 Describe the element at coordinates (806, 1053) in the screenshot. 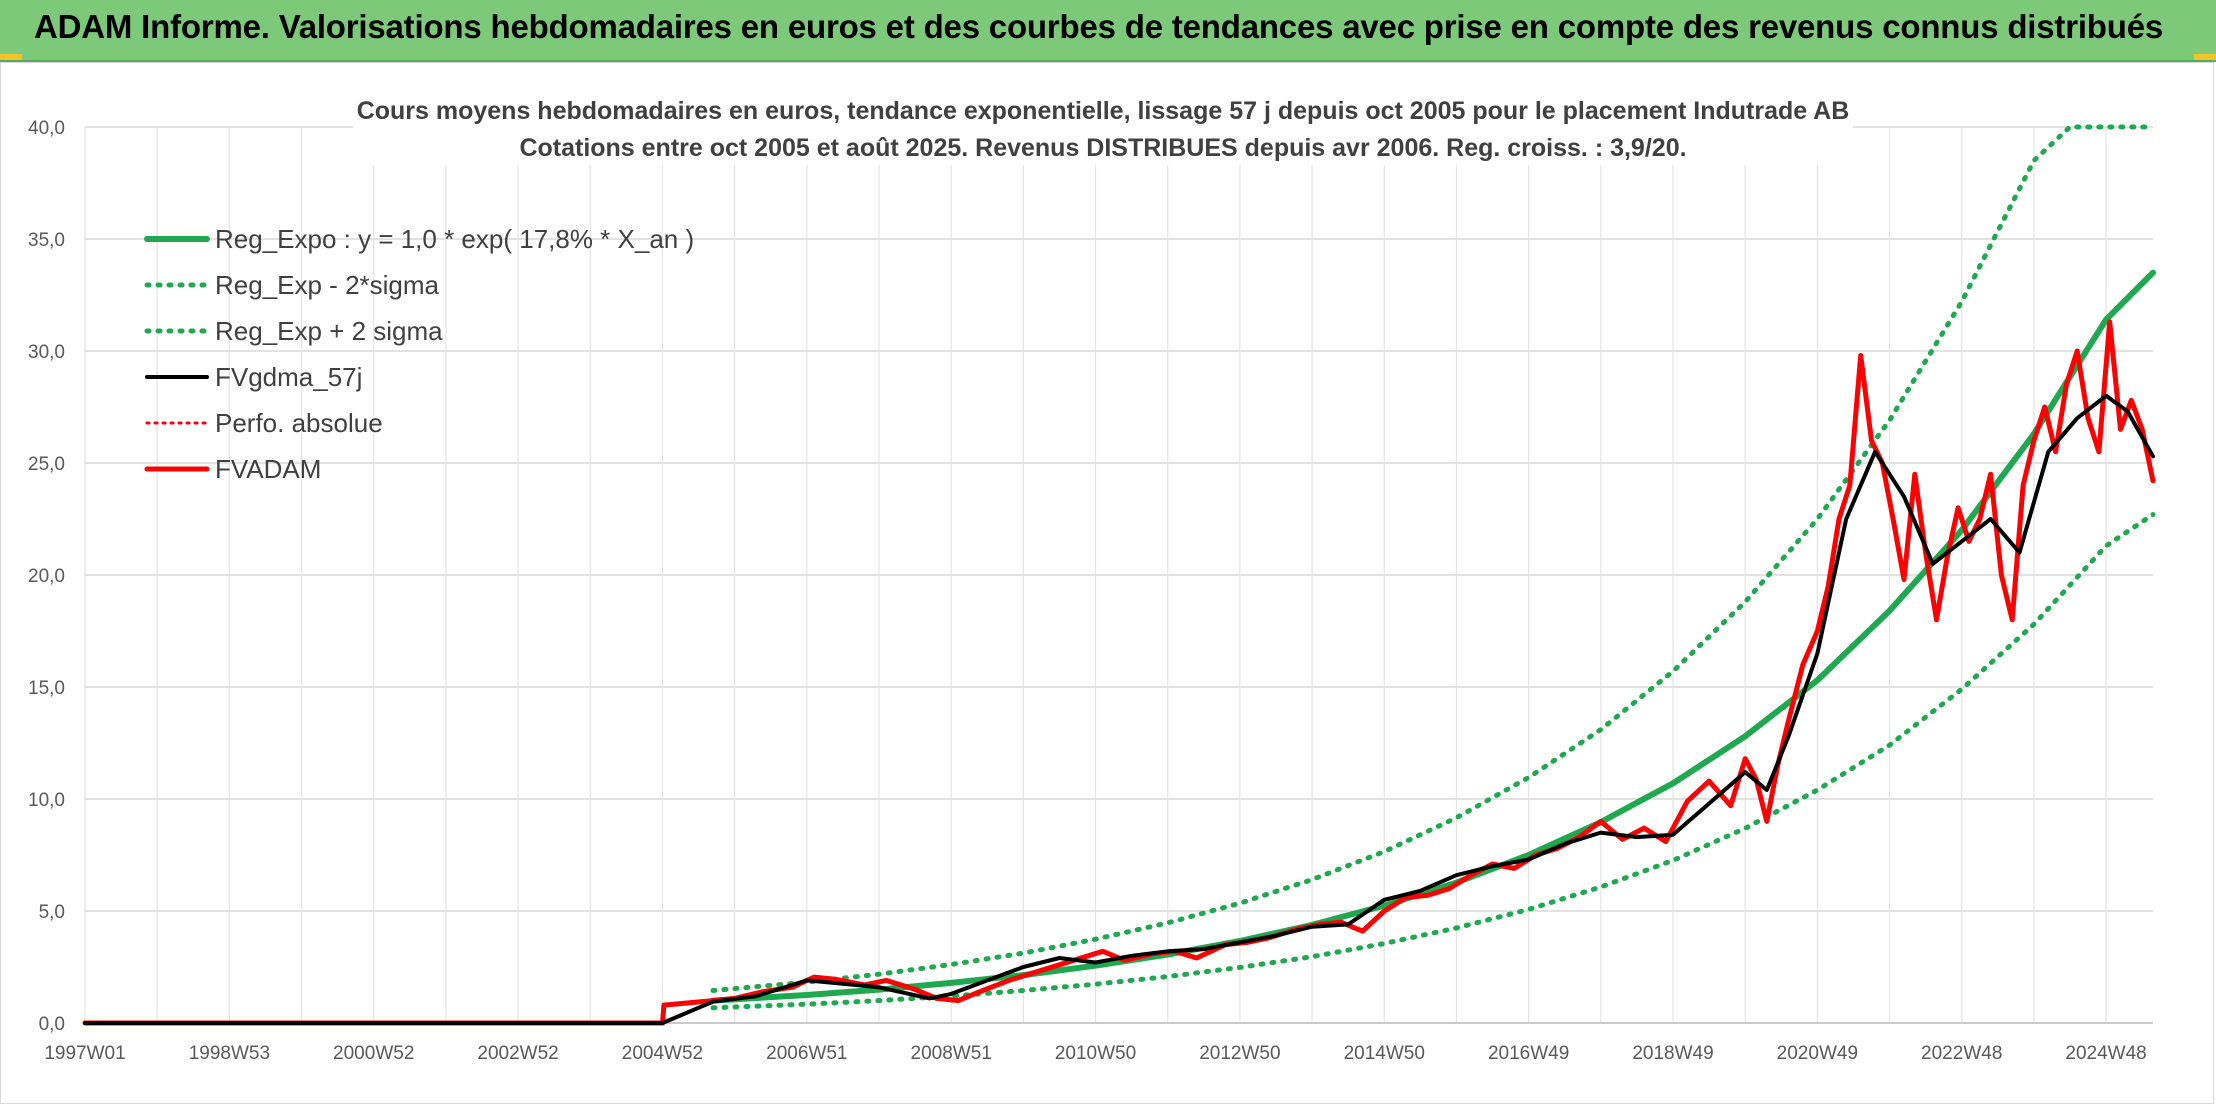

I see `x-tick-label: 2006W51` at that location.